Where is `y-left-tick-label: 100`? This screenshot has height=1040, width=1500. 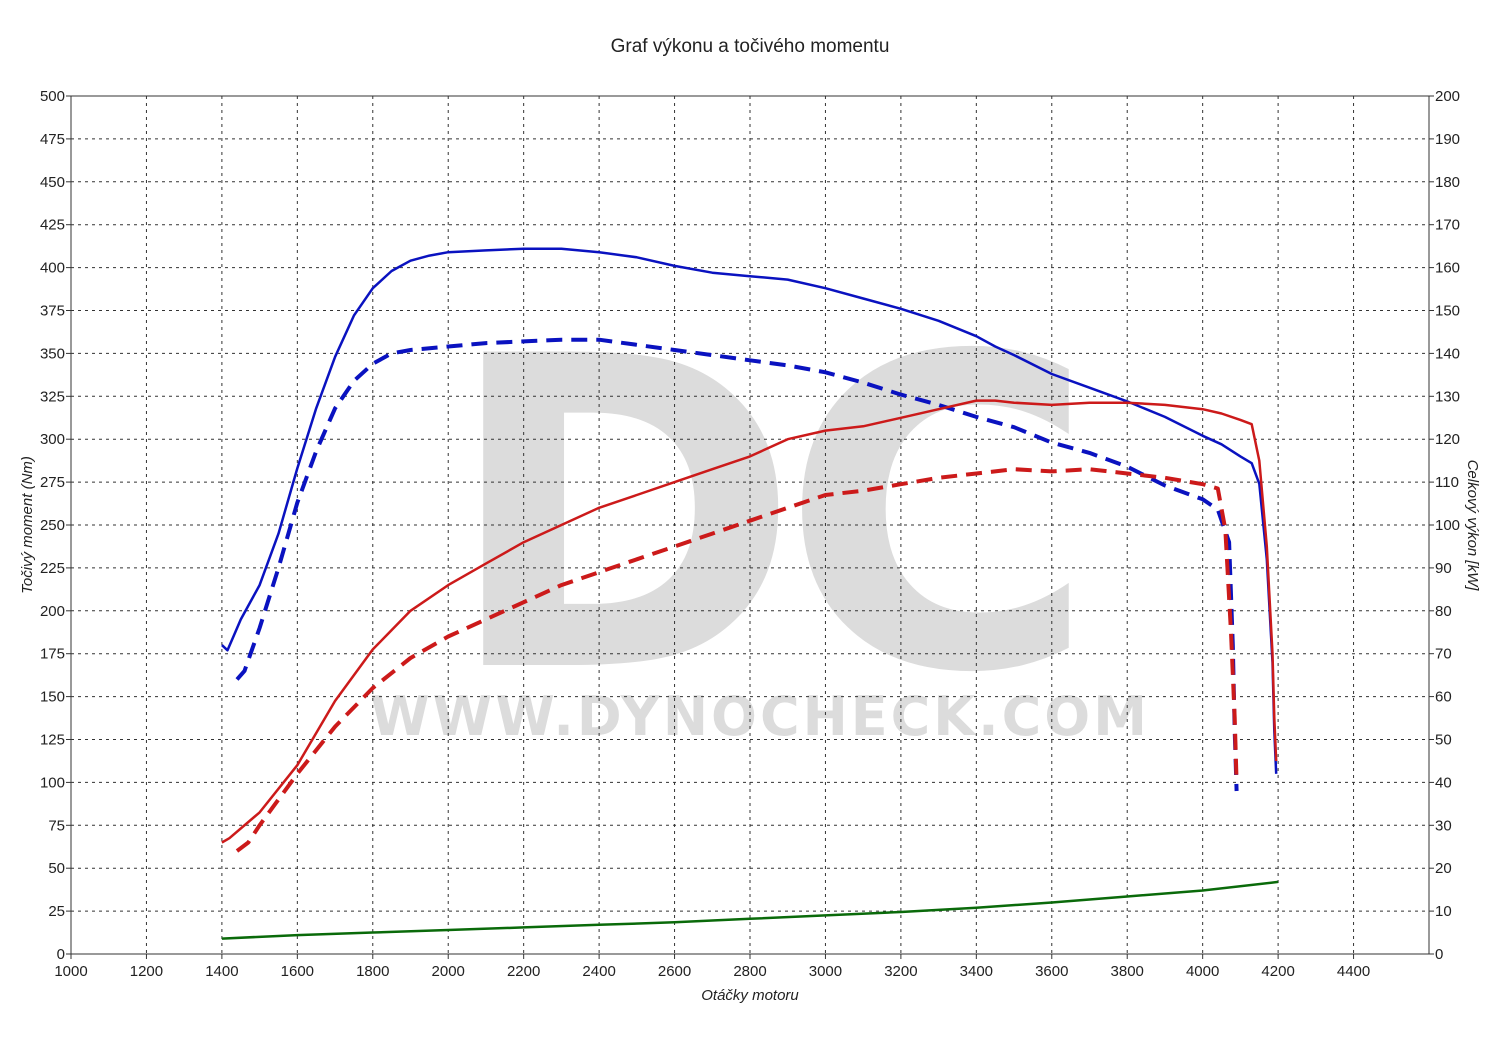 y-left-tick-label: 100 is located at coordinates (52, 782).